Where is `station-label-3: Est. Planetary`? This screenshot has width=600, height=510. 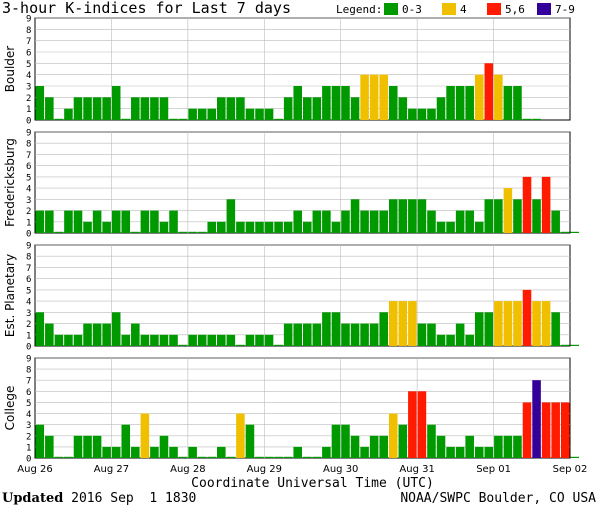
station-label-3: Est. Planetary is located at coordinates (10, 295).